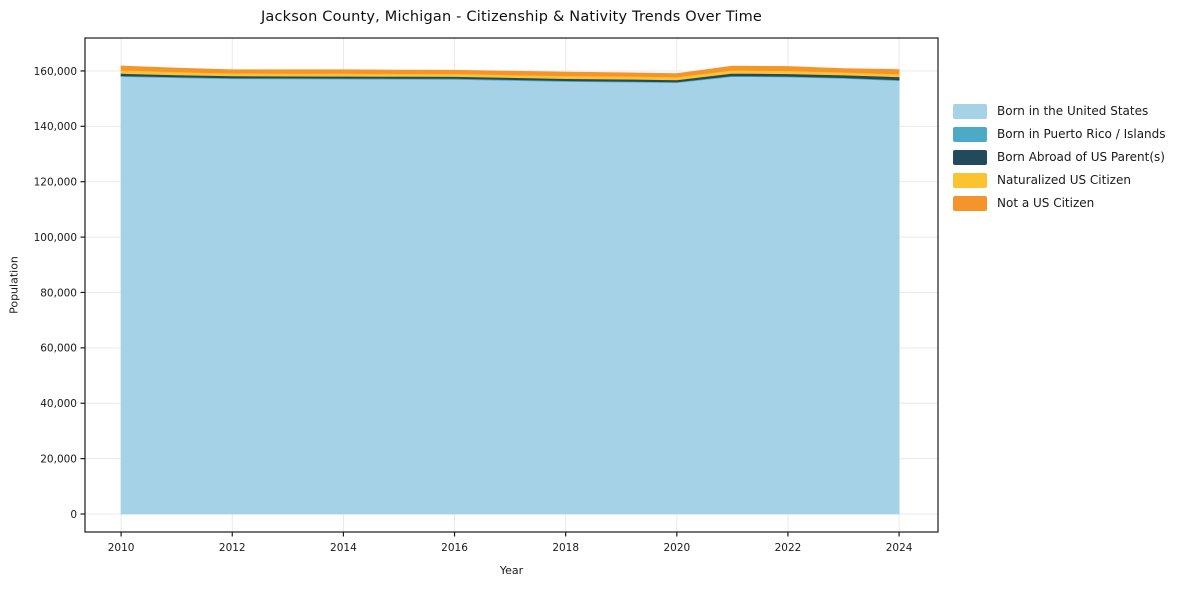 This screenshot has height=590, width=1189. Describe the element at coordinates (58, 293) in the screenshot. I see `y-tick-label: 80,000` at that location.